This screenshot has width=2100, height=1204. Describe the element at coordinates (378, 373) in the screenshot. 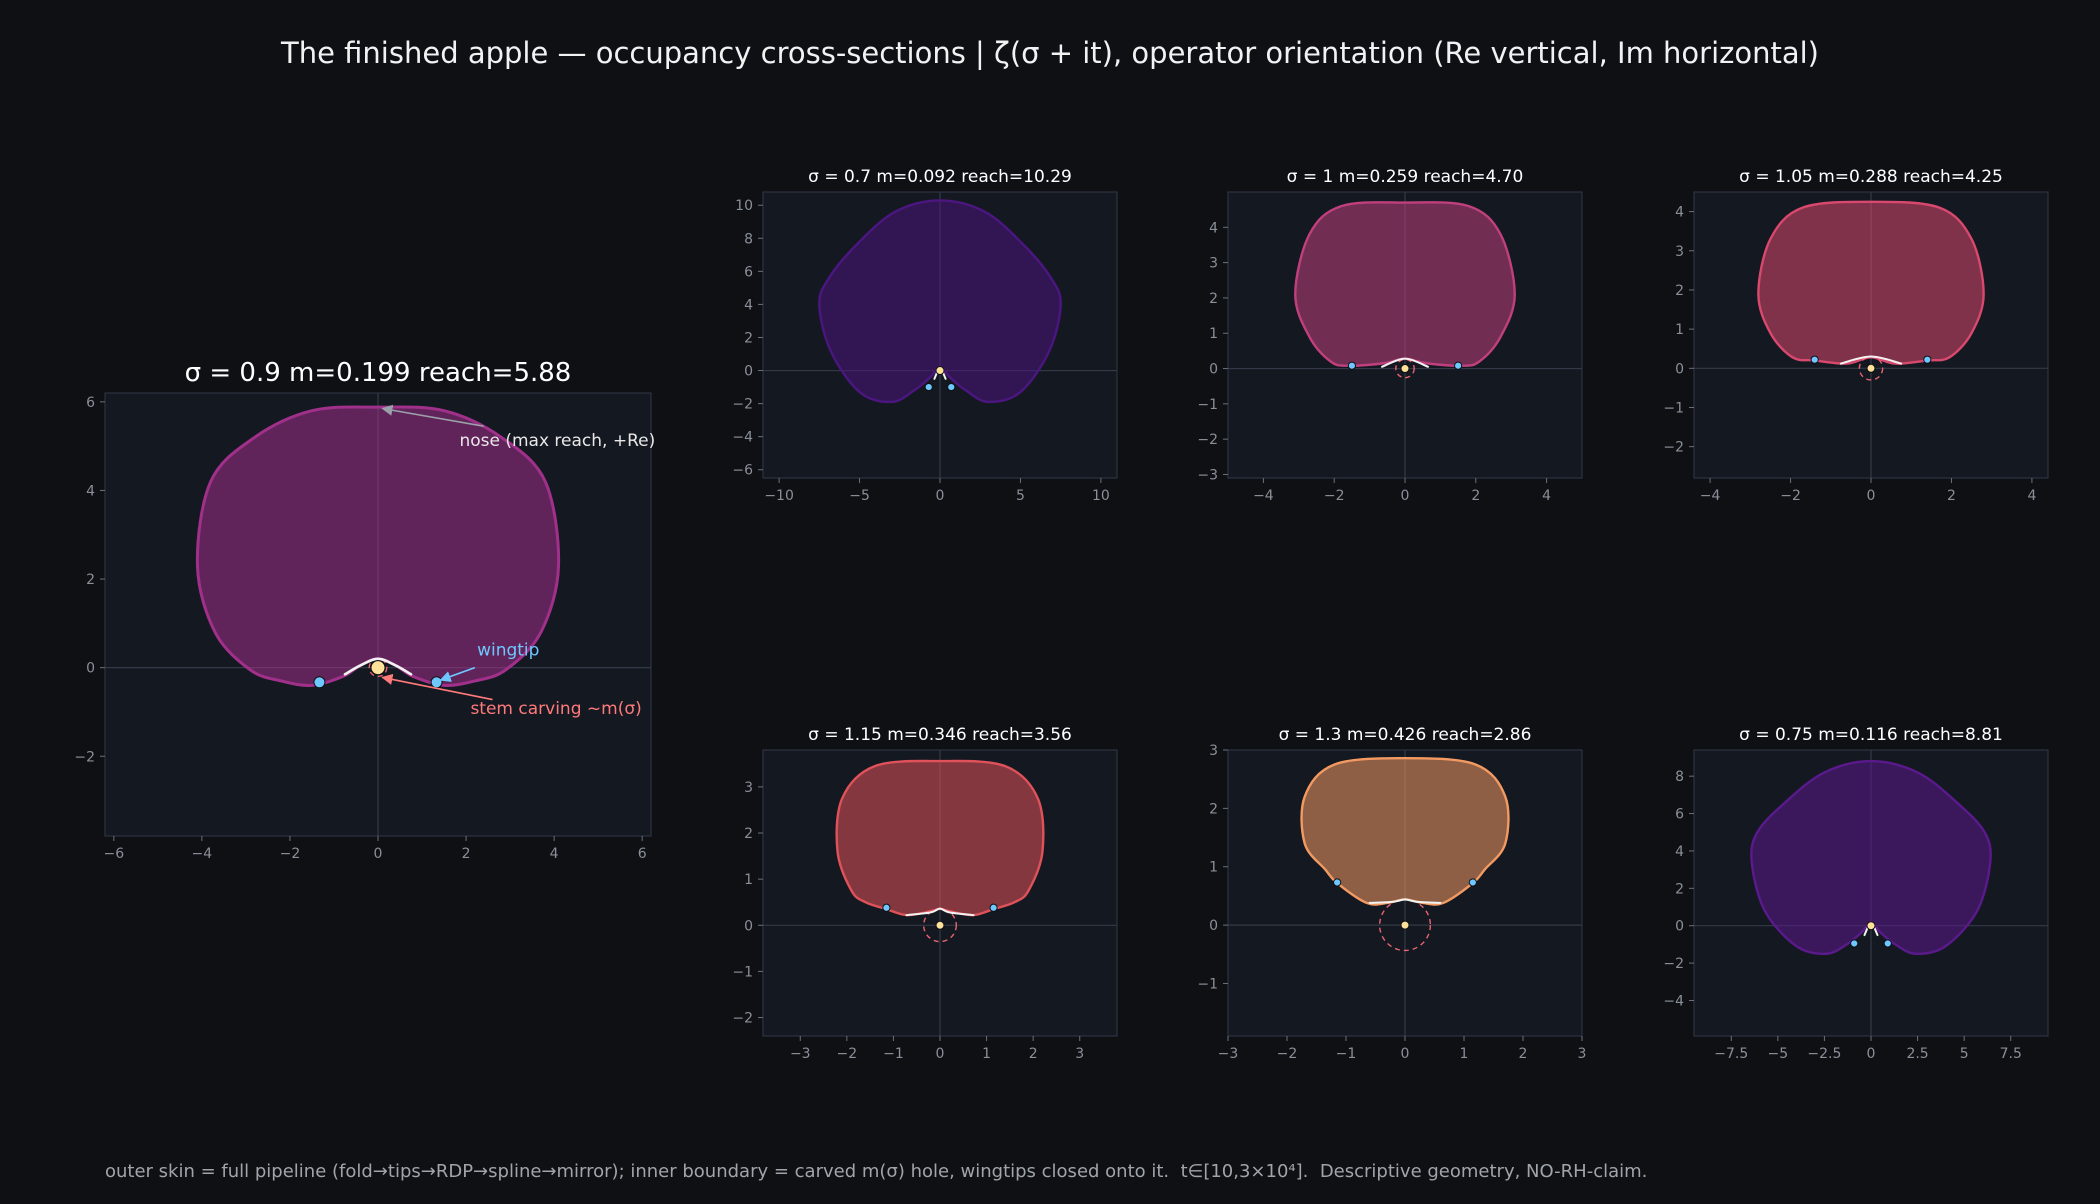

I see `chart-title: σ = 0.9 m=0.199 reach=5.88` at that location.